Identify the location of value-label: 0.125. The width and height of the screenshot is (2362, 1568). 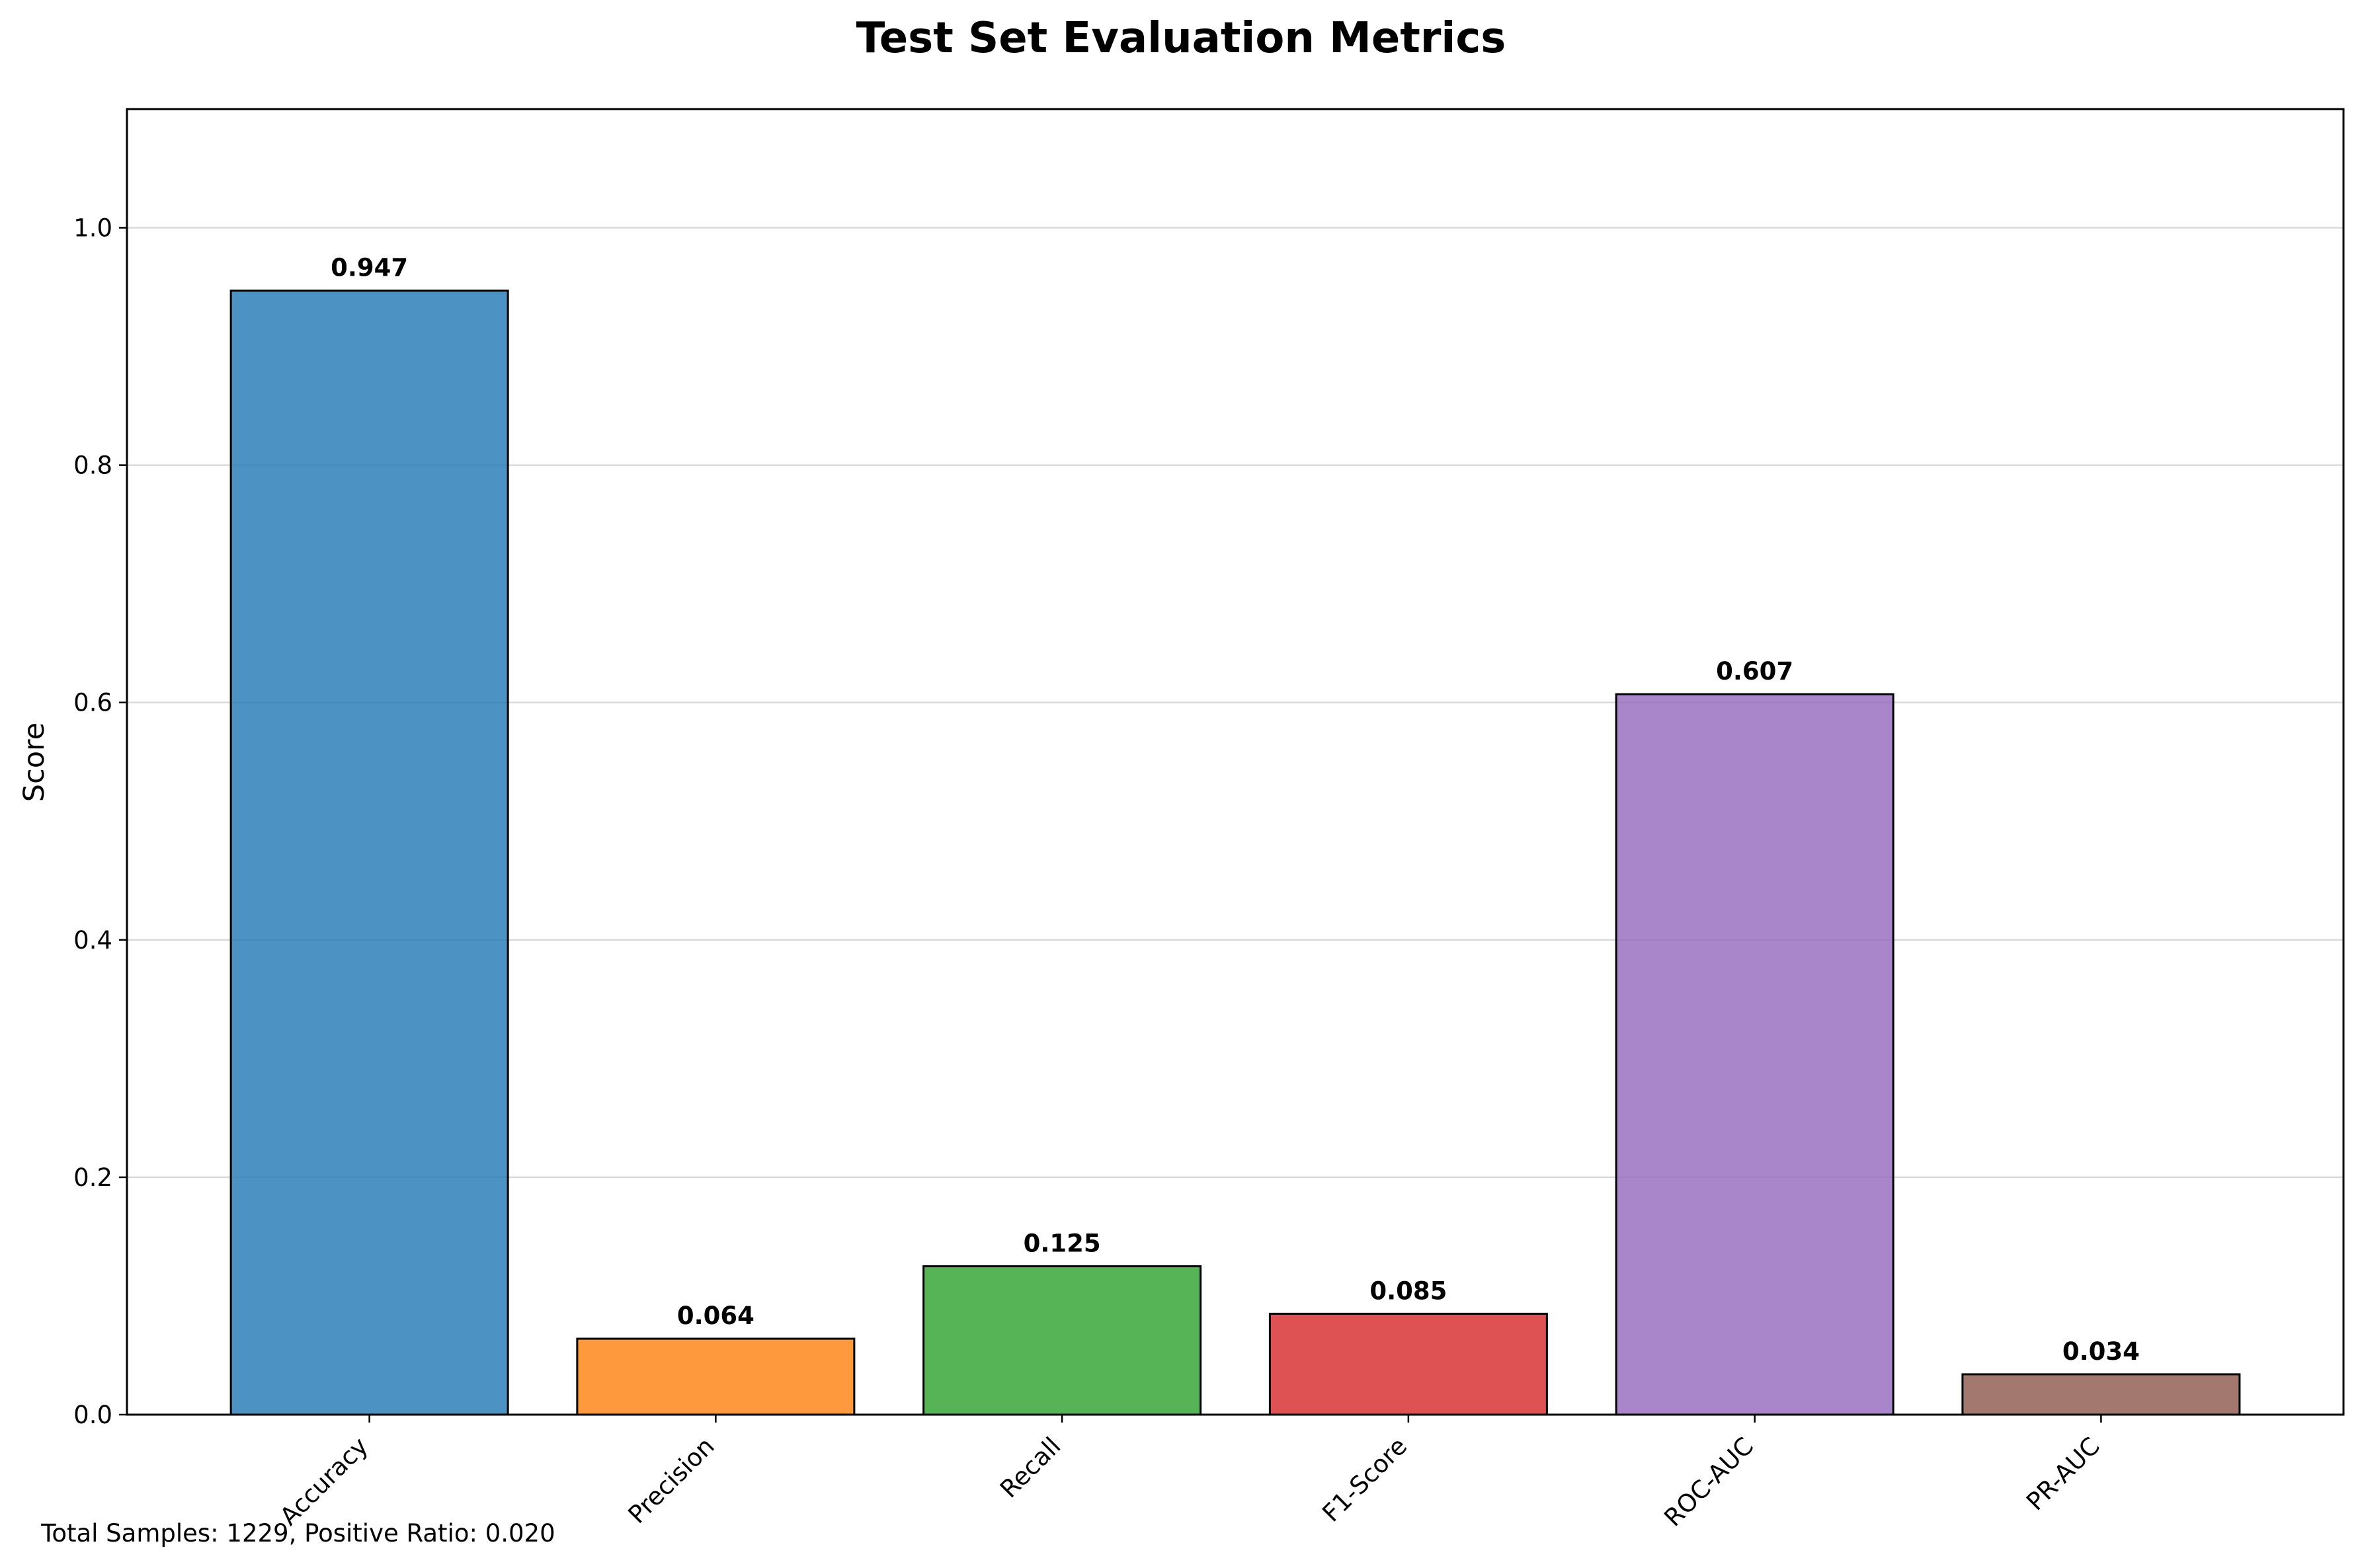
(1062, 1244).